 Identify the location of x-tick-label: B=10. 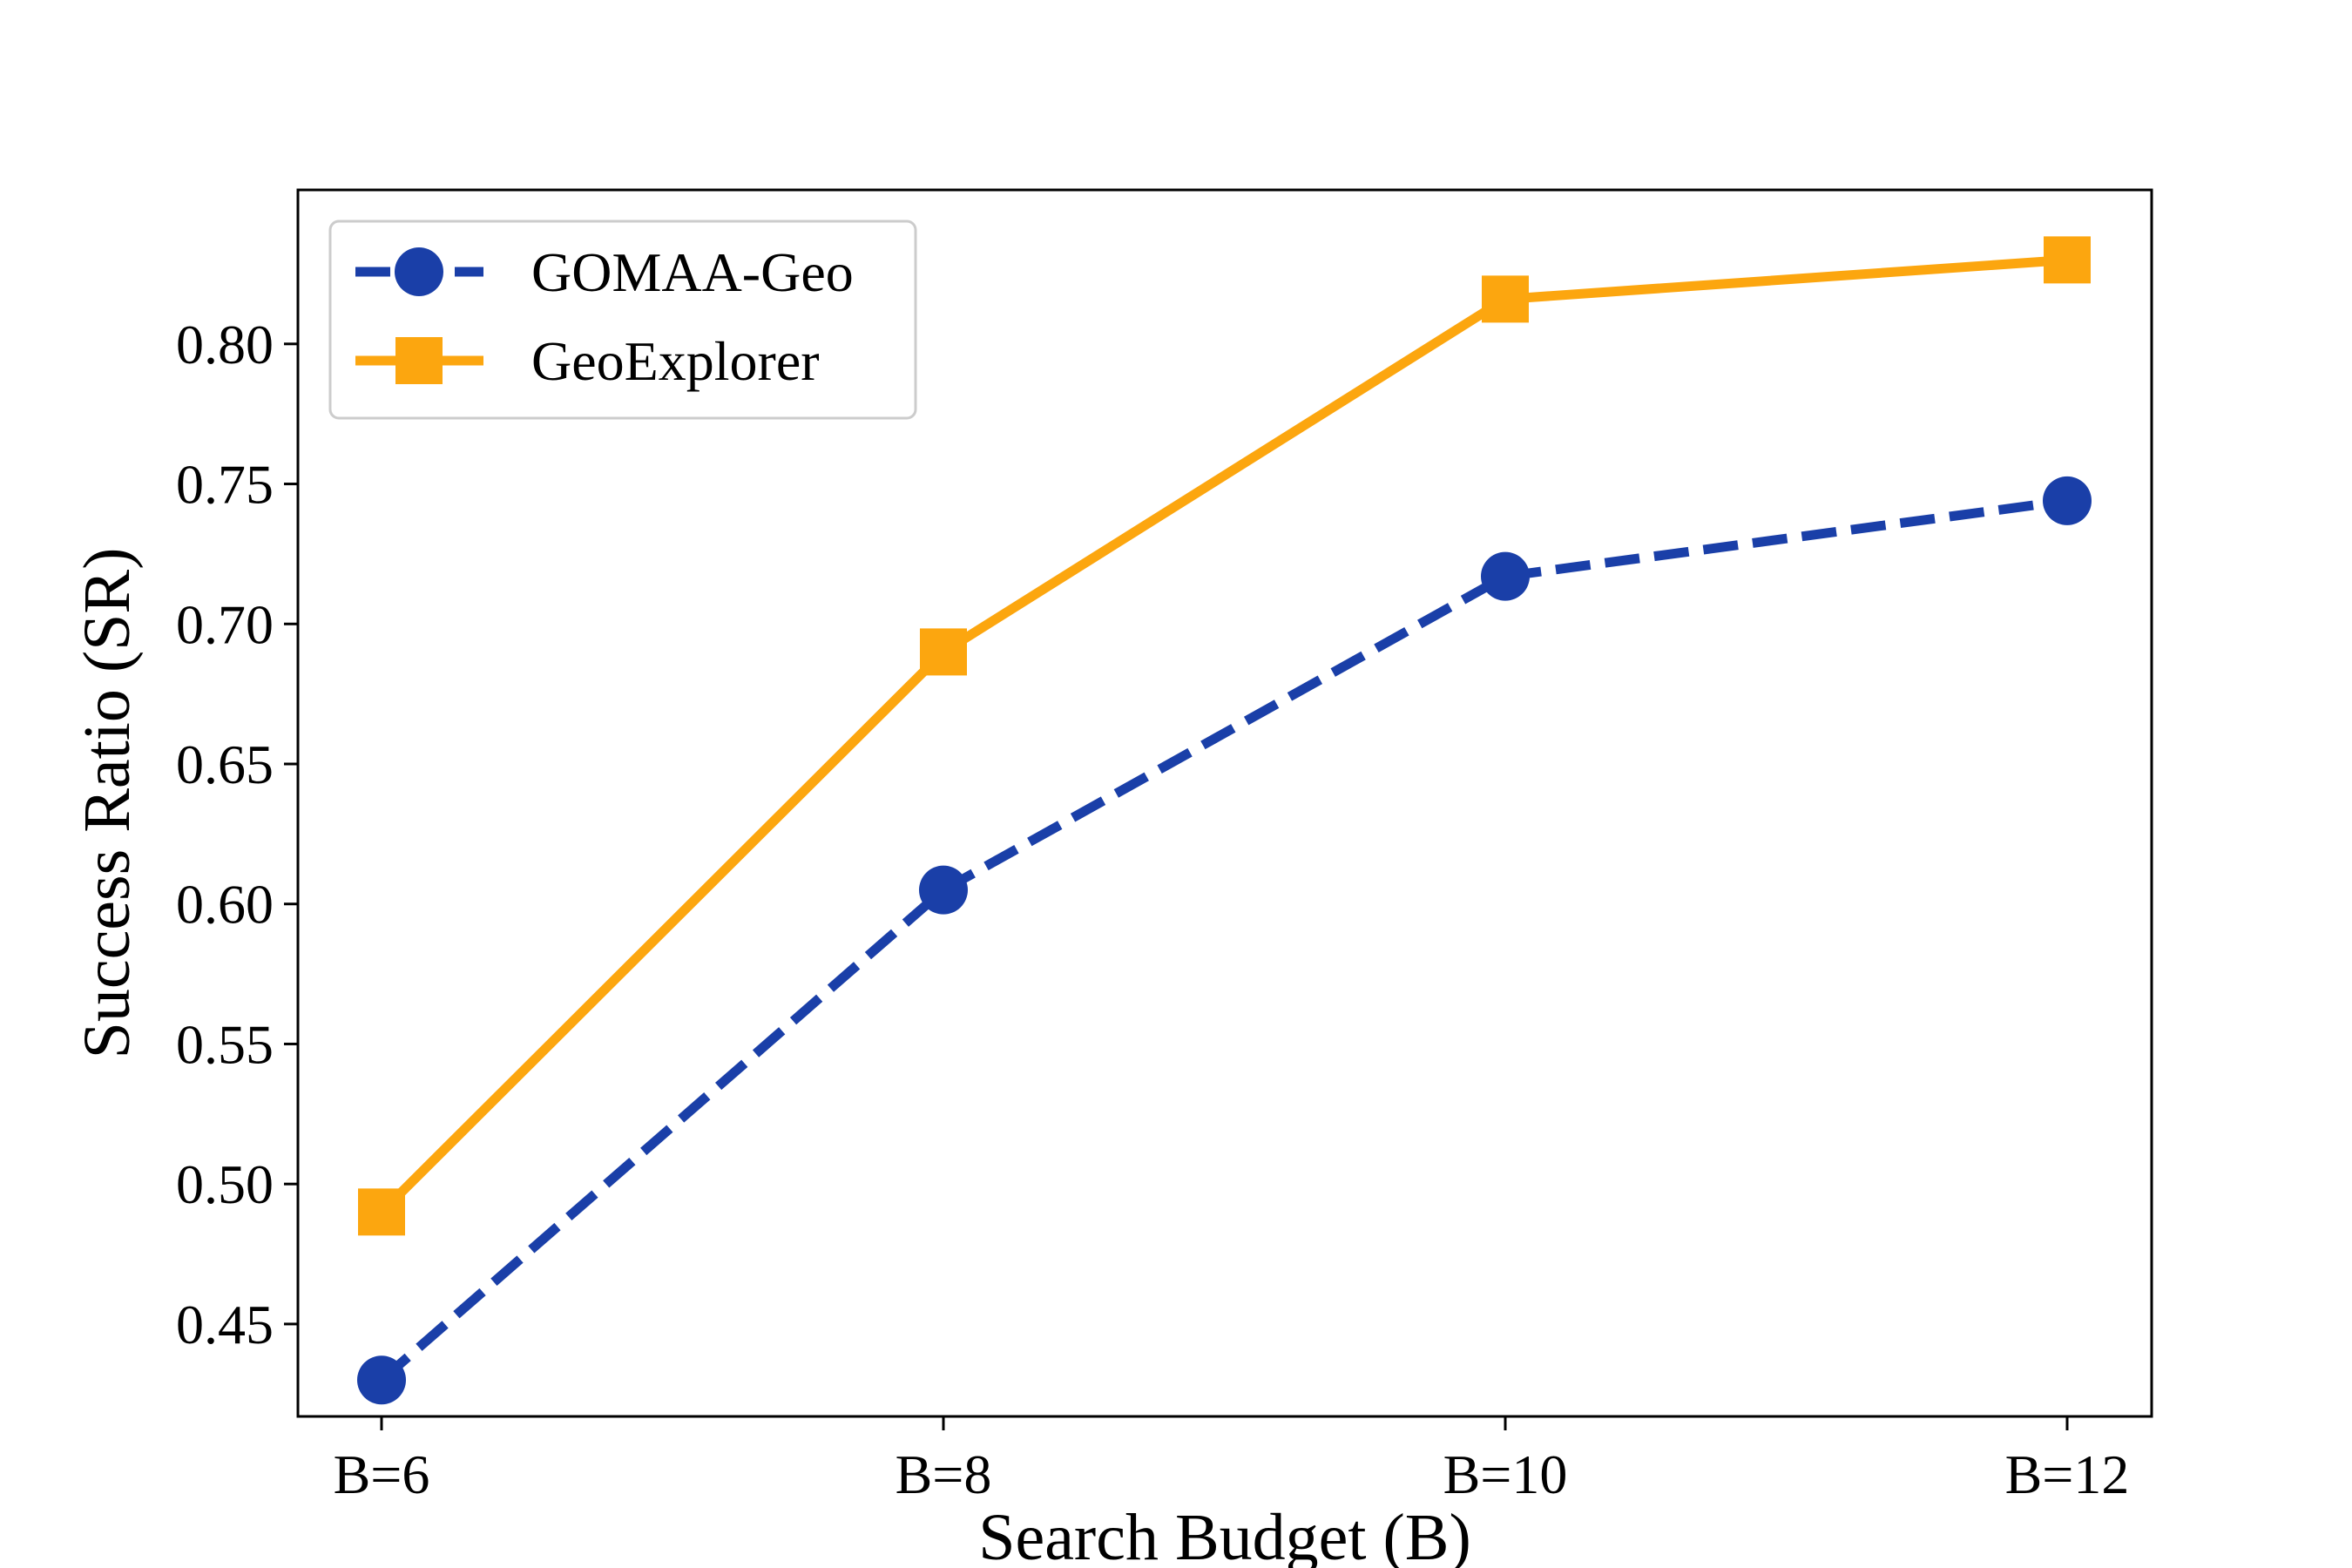
(1506, 1474).